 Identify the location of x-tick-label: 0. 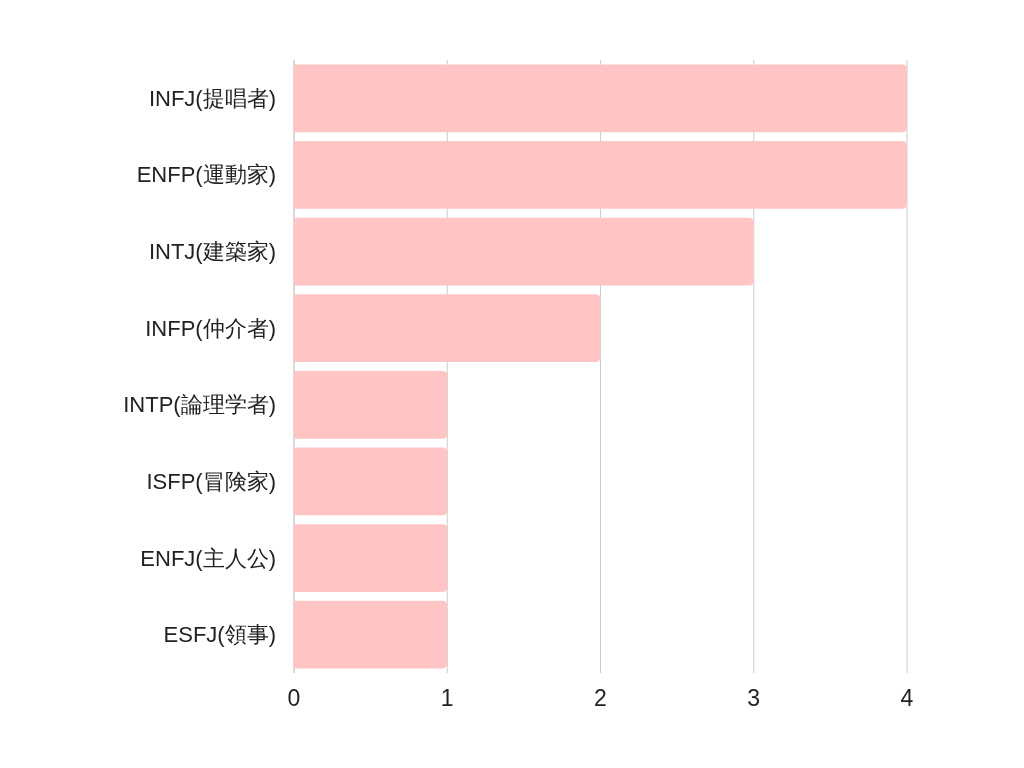
(294, 698).